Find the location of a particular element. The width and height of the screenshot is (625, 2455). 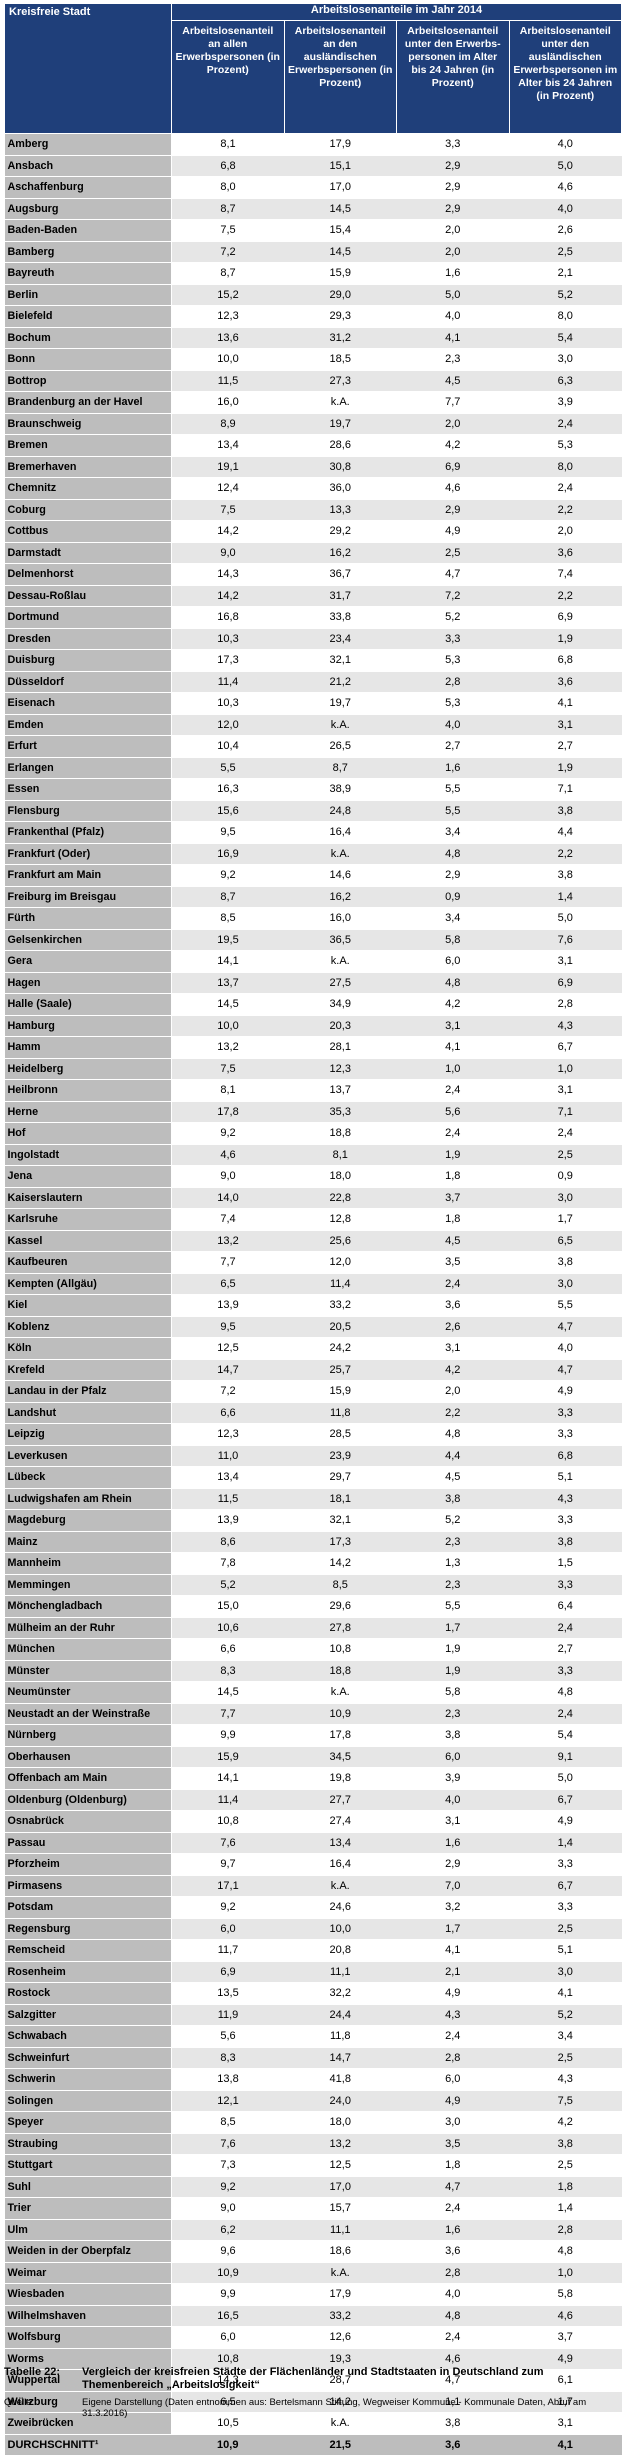

value-cell: 4,7 is located at coordinates (452, 574).